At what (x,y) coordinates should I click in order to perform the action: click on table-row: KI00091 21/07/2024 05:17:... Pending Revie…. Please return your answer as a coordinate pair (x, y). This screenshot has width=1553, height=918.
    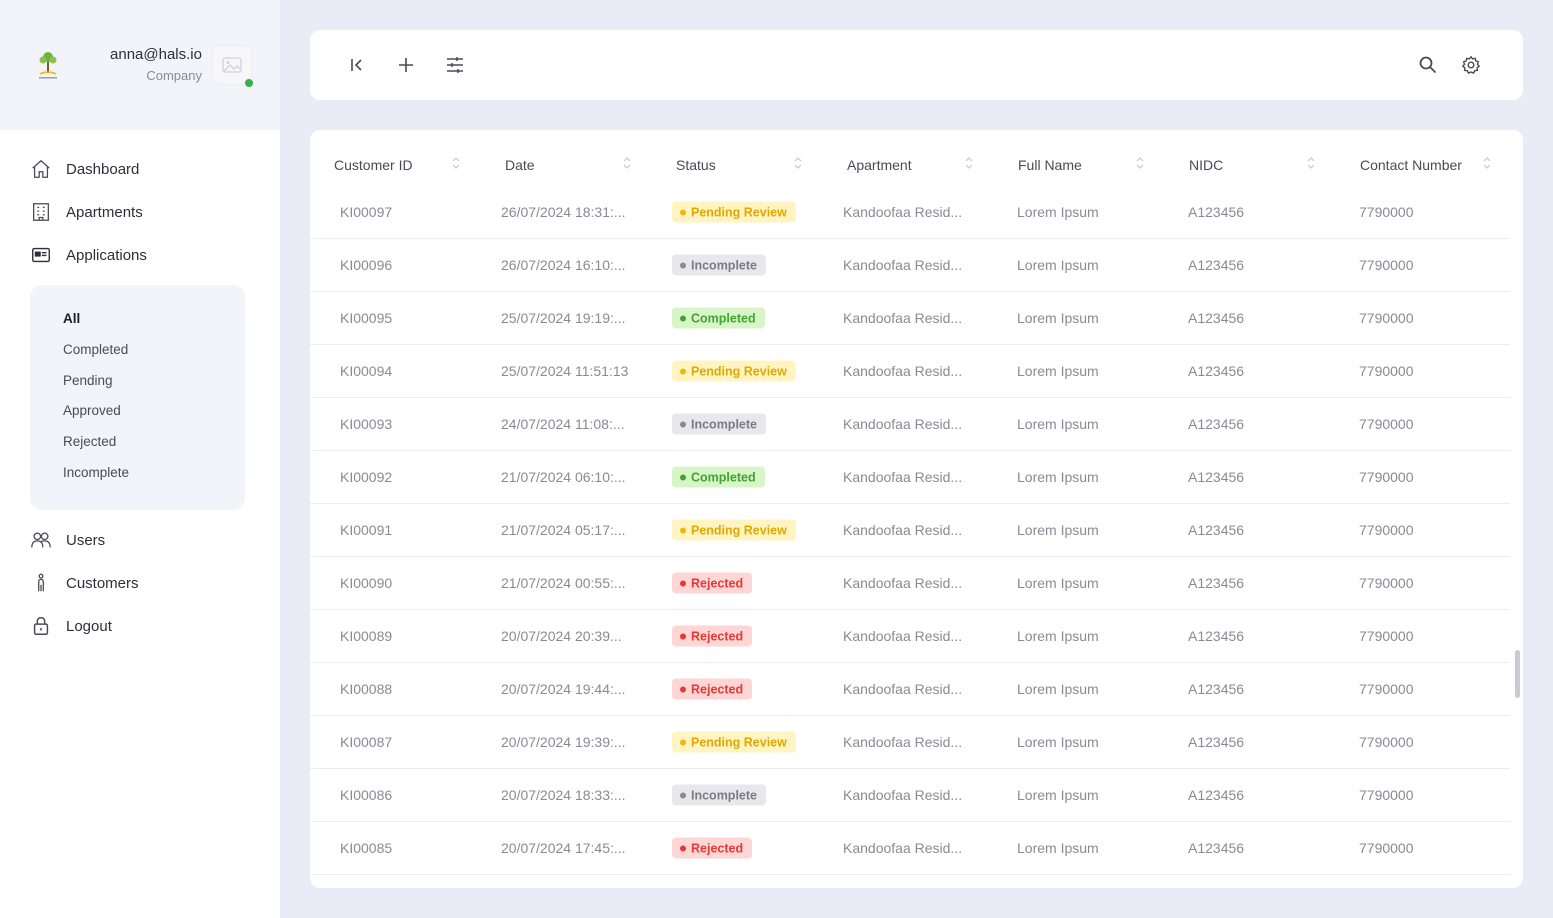
    Looking at the image, I should click on (910, 530).